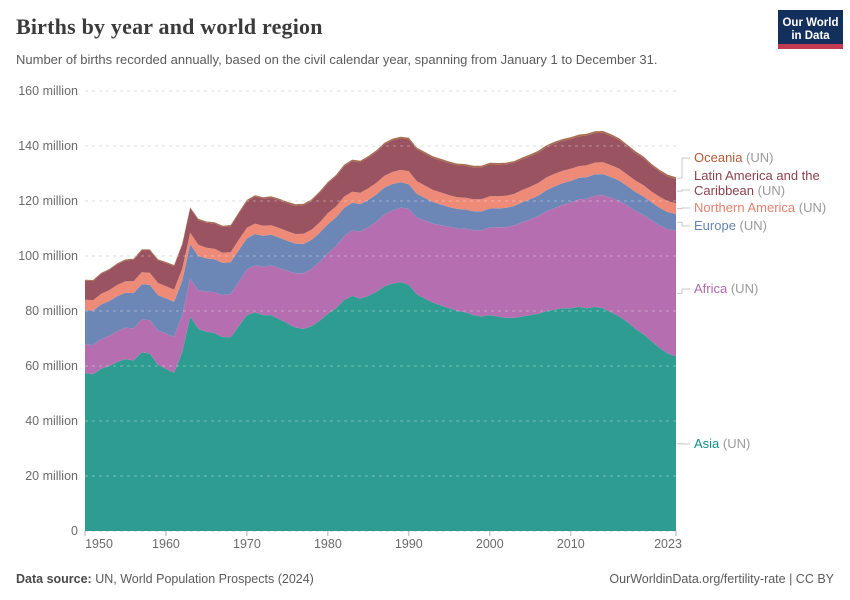 The width and height of the screenshot is (850, 600). I want to click on legend-label: Africa, so click(711, 288).